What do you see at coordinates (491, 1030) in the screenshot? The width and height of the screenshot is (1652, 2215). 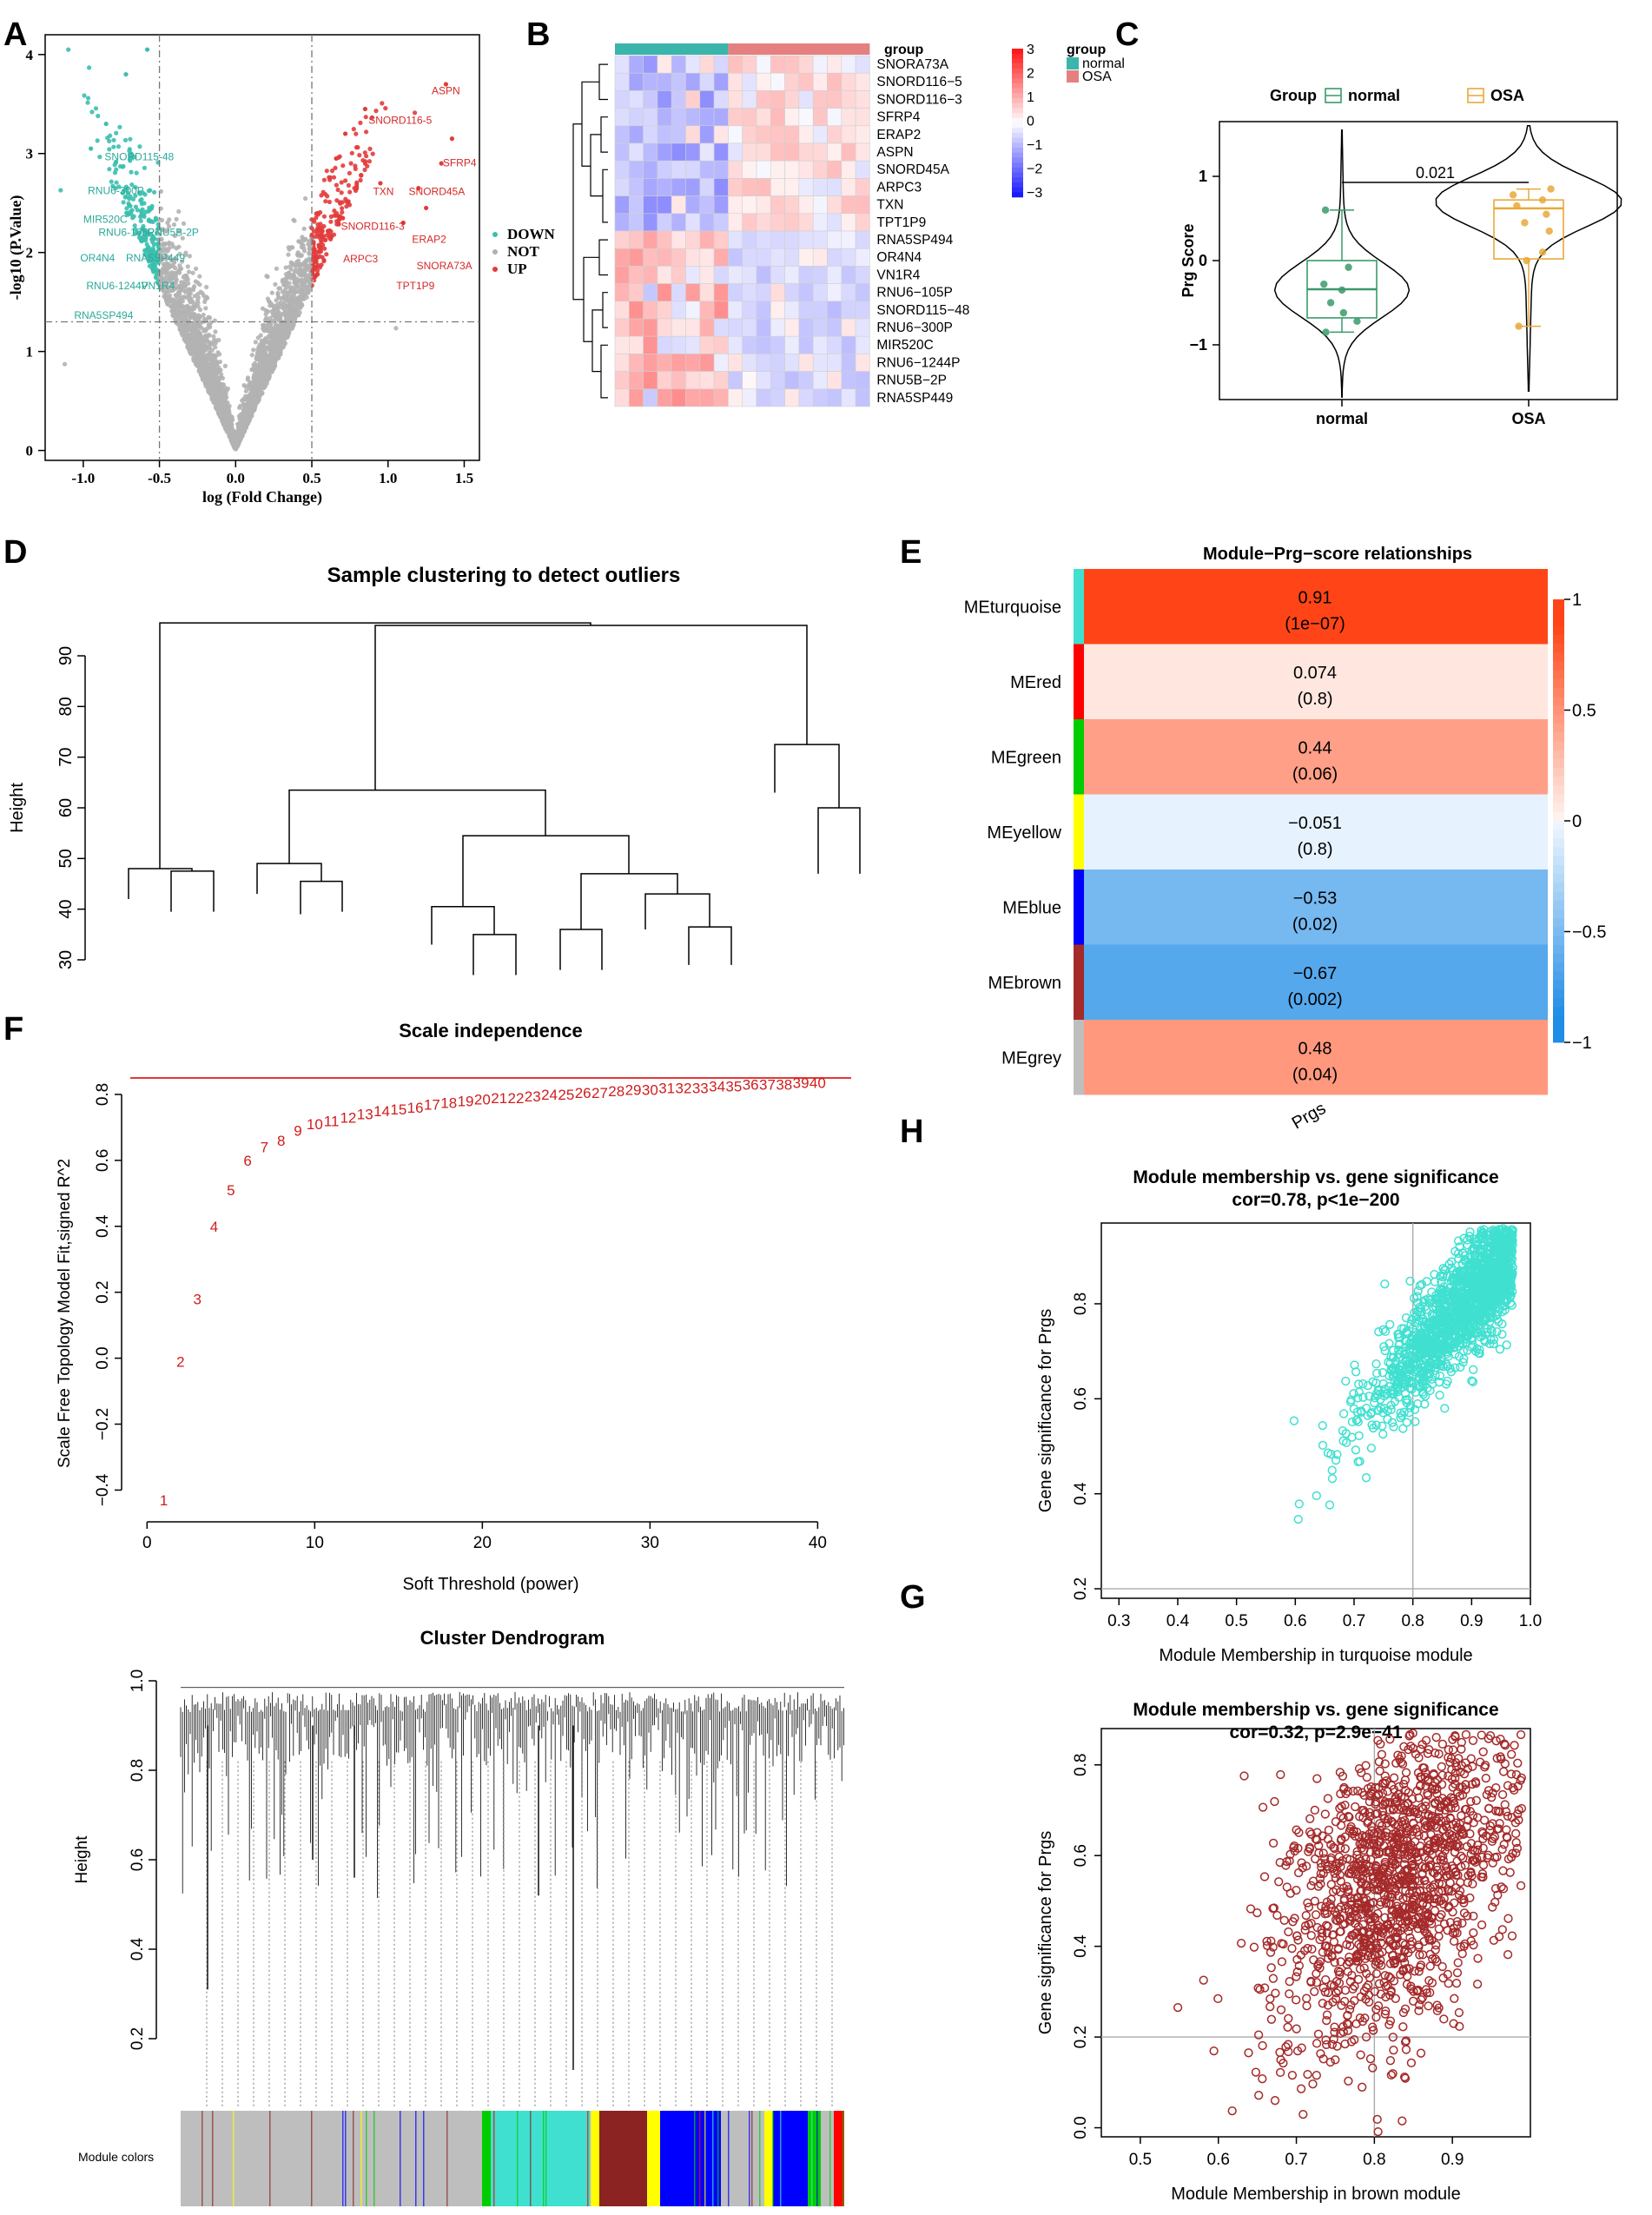 I see `scale-independence-title: Scale independence` at bounding box center [491, 1030].